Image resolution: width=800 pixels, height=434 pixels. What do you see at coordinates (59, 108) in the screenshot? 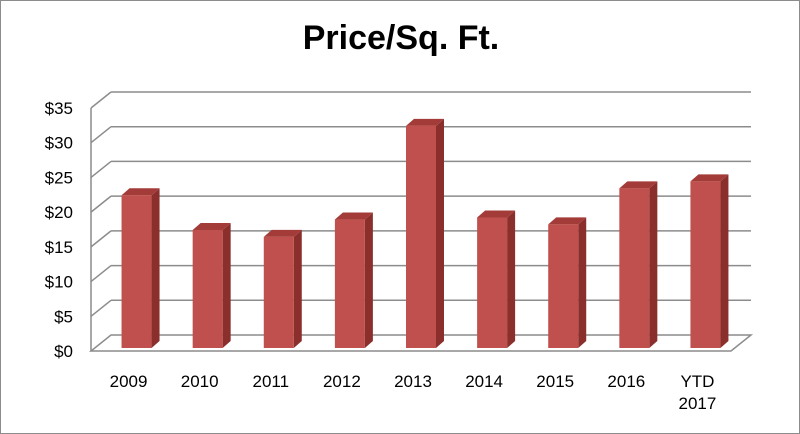
I see `y-tick-label: $35` at bounding box center [59, 108].